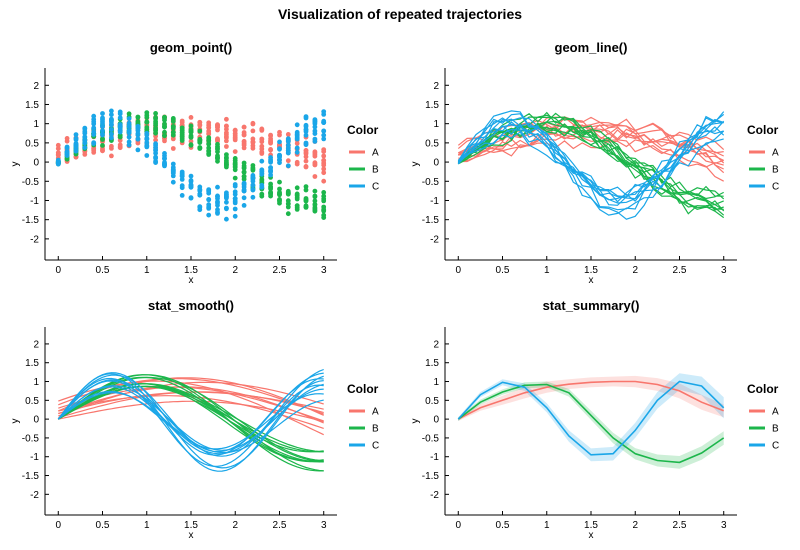 Image resolution: width=800 pixels, height=550 pixels. I want to click on p2-plot-area, so click(591, 165).